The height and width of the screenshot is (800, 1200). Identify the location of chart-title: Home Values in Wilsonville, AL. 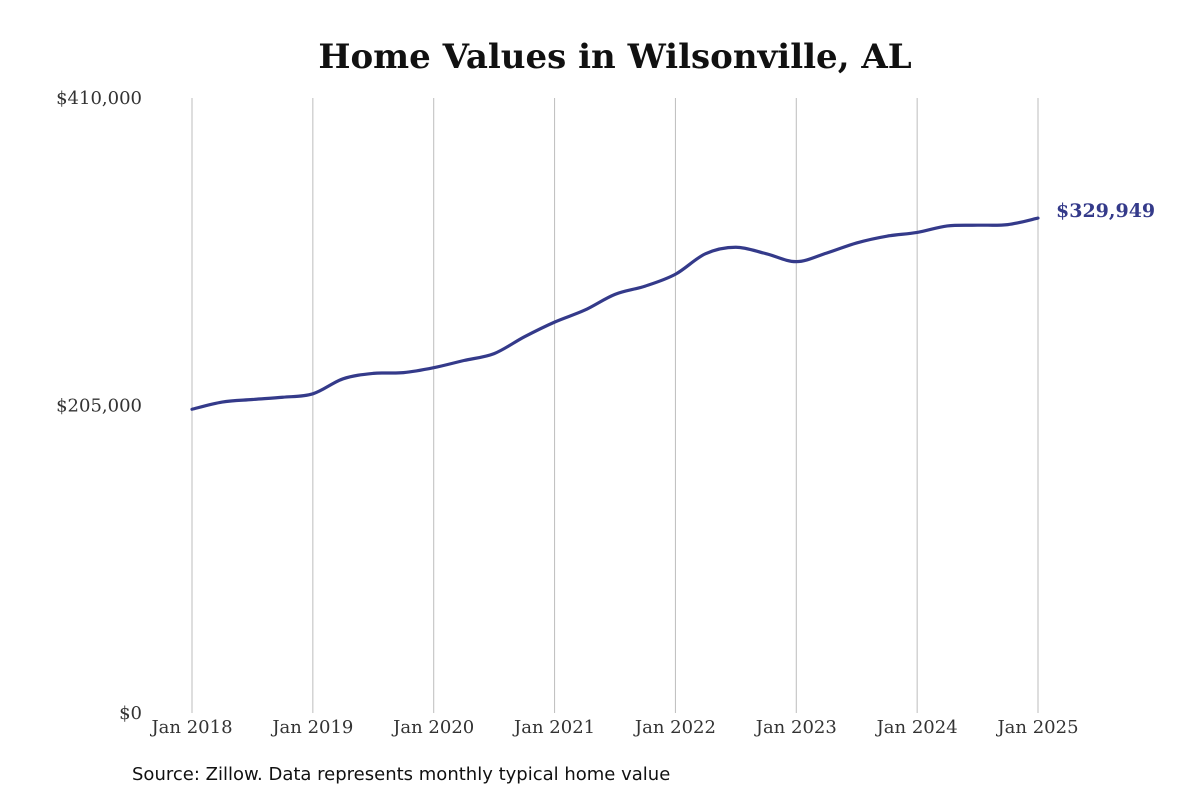
(614, 57).